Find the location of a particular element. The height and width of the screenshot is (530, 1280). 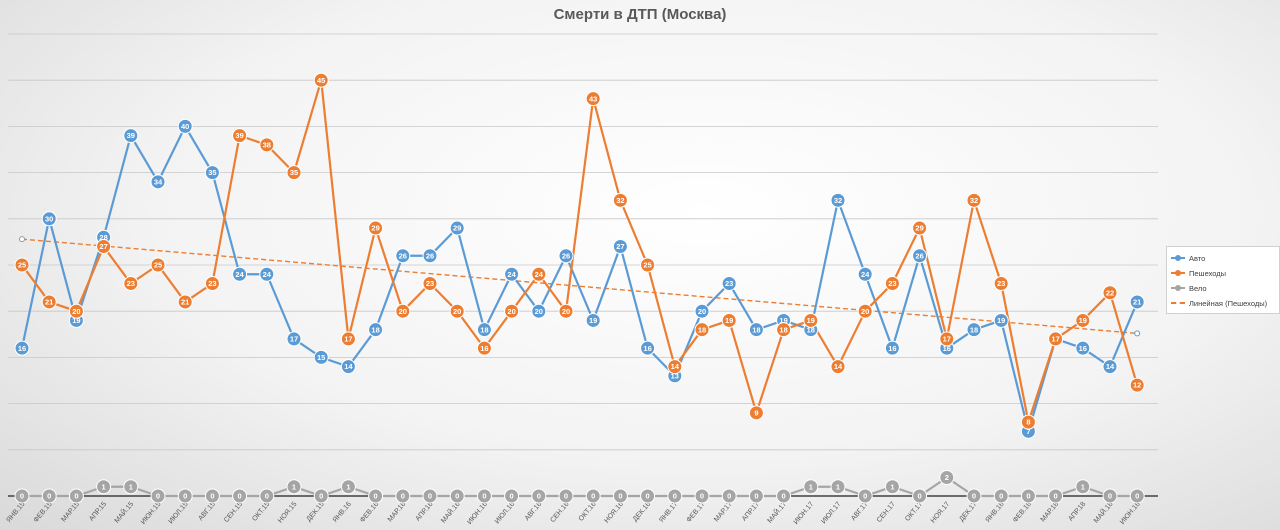

x-tick-label: АПР.16 is located at coordinates (425, 512).